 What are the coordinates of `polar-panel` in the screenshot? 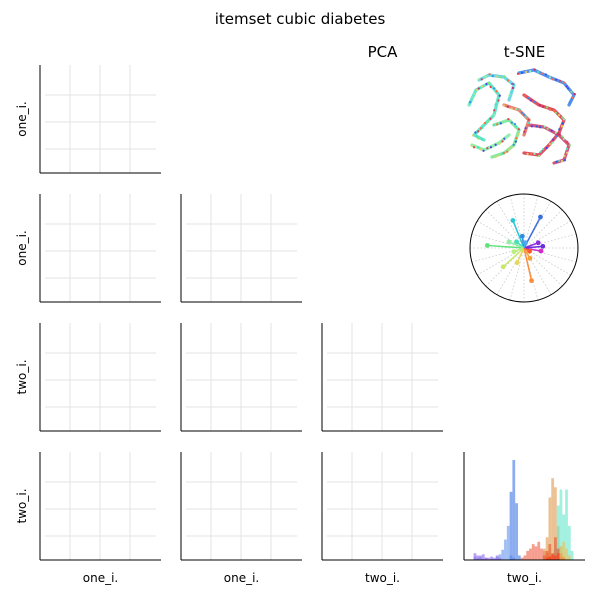 It's located at (524, 248).